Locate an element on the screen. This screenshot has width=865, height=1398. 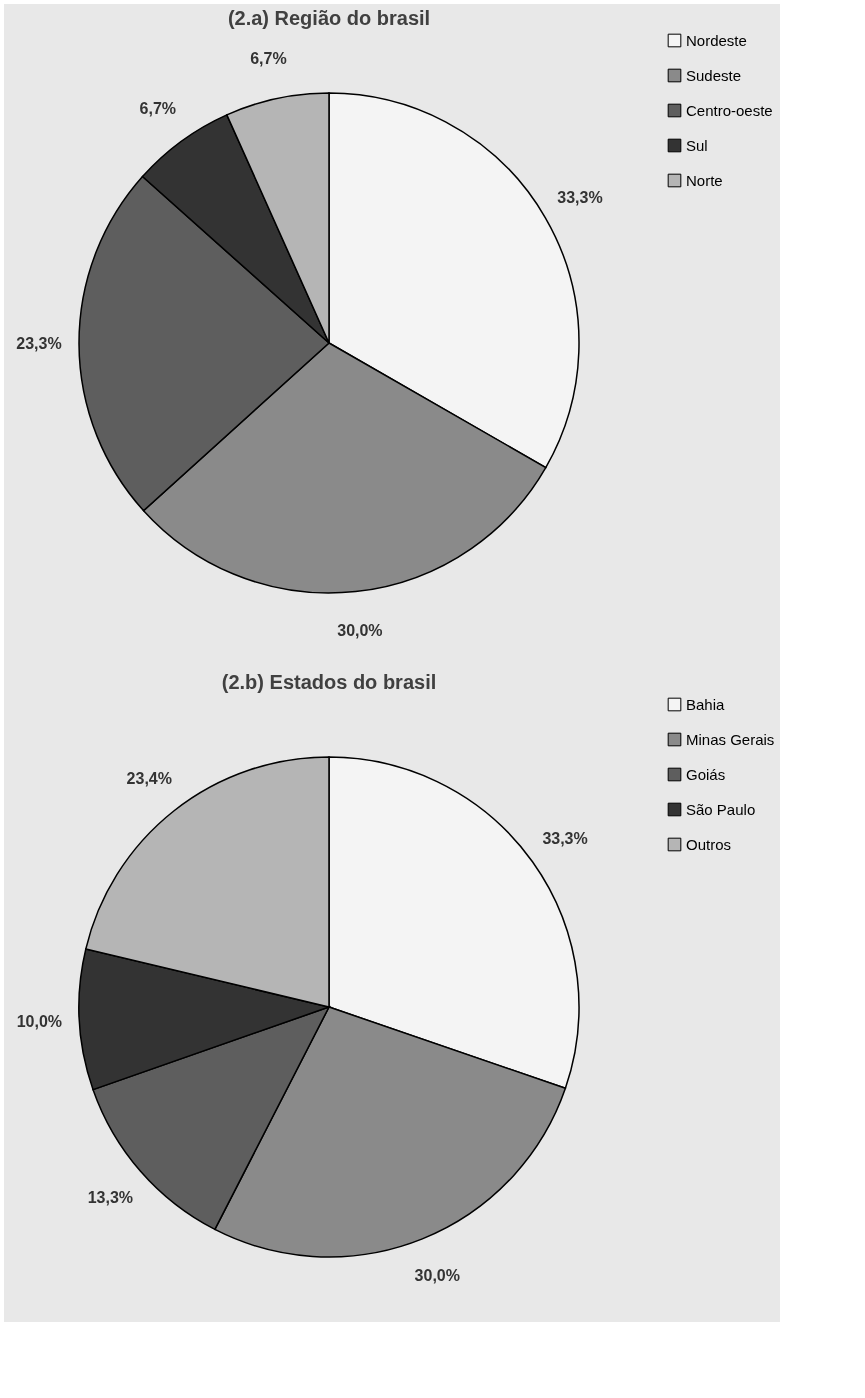
legend-label: Centro-oeste is located at coordinates (729, 110).